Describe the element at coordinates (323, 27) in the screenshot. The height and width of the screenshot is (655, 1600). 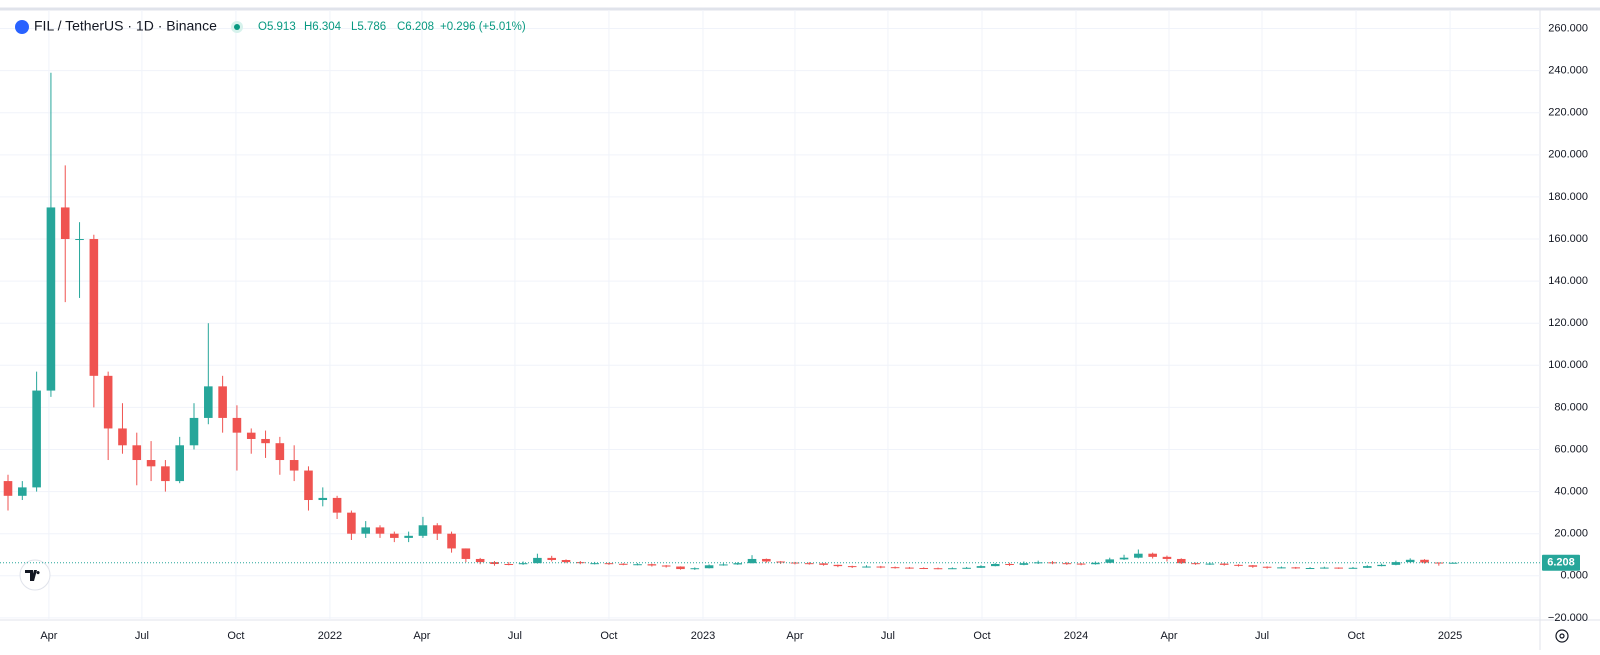
I see `high-label: H6.304` at that location.